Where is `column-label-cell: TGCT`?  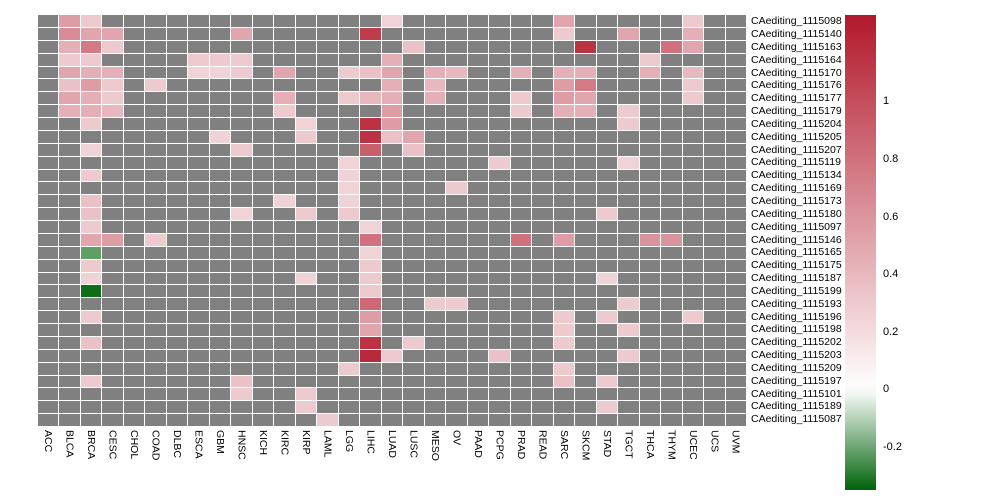
column-label-cell: TGCT is located at coordinates (628, 461).